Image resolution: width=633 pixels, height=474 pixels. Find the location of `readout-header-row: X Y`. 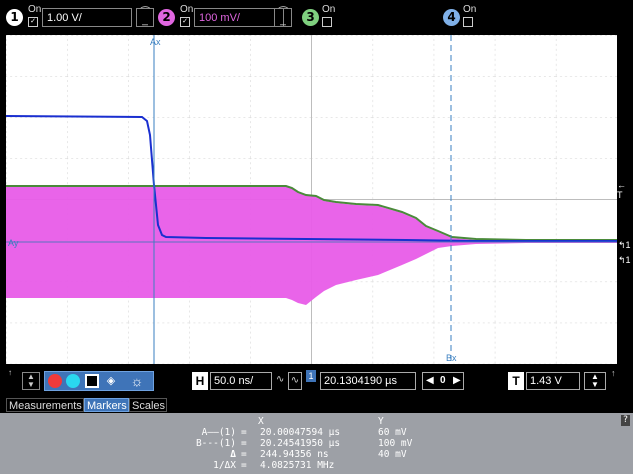

readout-header-row: X Y is located at coordinates (316, 421).